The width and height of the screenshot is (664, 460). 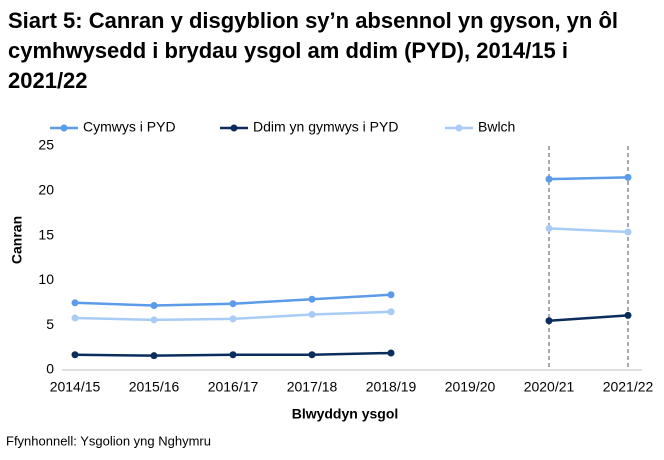 I want to click on y-tick-label: 25, so click(x=46, y=145).